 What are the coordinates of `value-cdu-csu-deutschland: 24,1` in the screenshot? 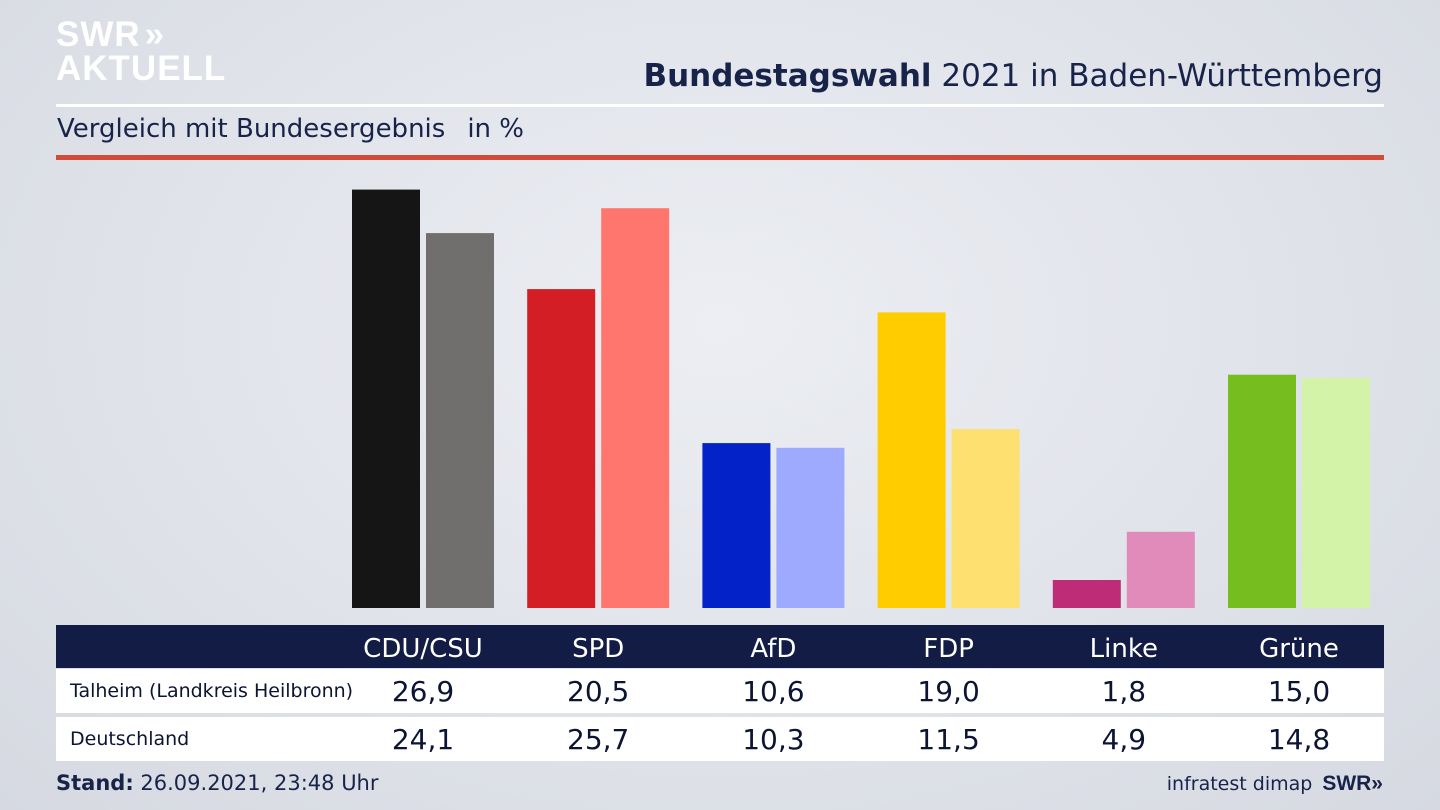 It's located at (423, 739).